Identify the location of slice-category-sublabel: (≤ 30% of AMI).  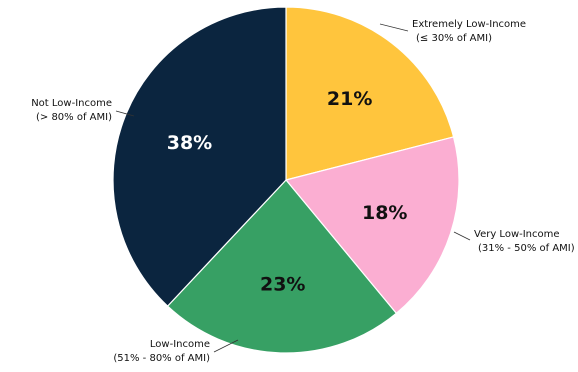
(454, 38).